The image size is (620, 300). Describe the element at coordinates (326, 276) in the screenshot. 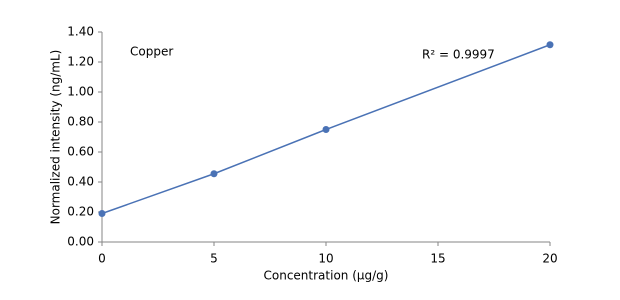

I see `x-axis-title: Concentration (µg/g)` at that location.